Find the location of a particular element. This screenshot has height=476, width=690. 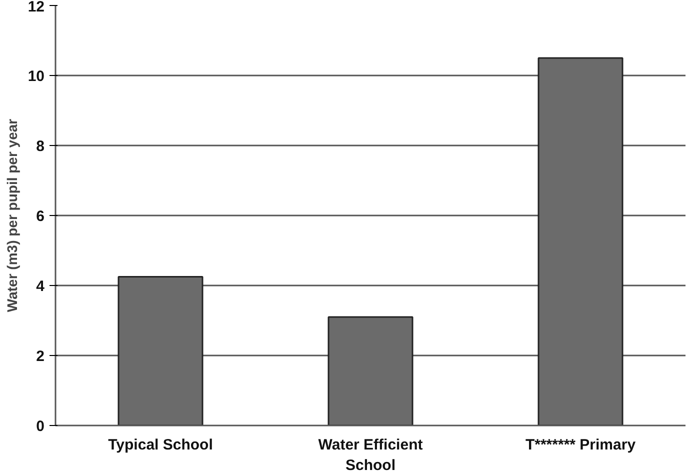

y-axis-title: Water (m3) per pupil per year is located at coordinates (12, 215).